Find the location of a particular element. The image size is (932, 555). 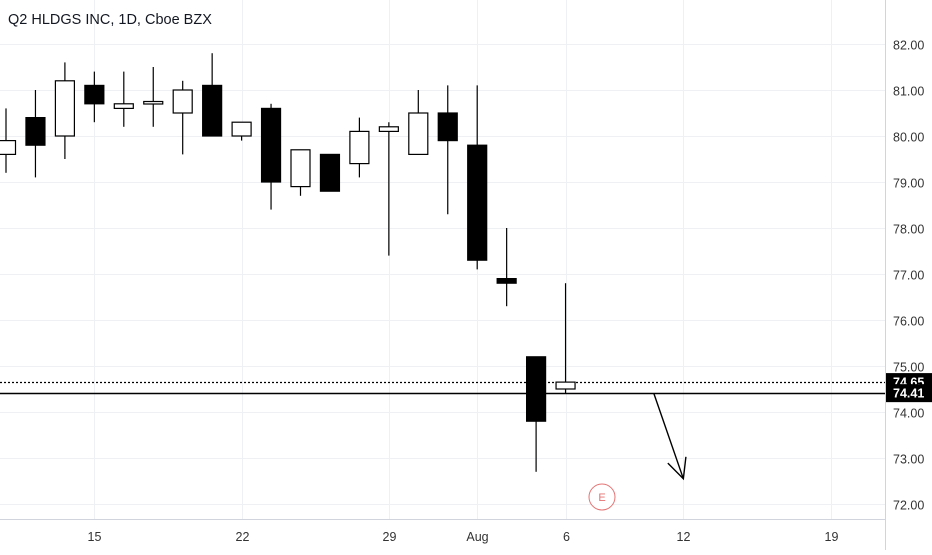

price-tick-label: 72.00 is located at coordinates (908, 506).